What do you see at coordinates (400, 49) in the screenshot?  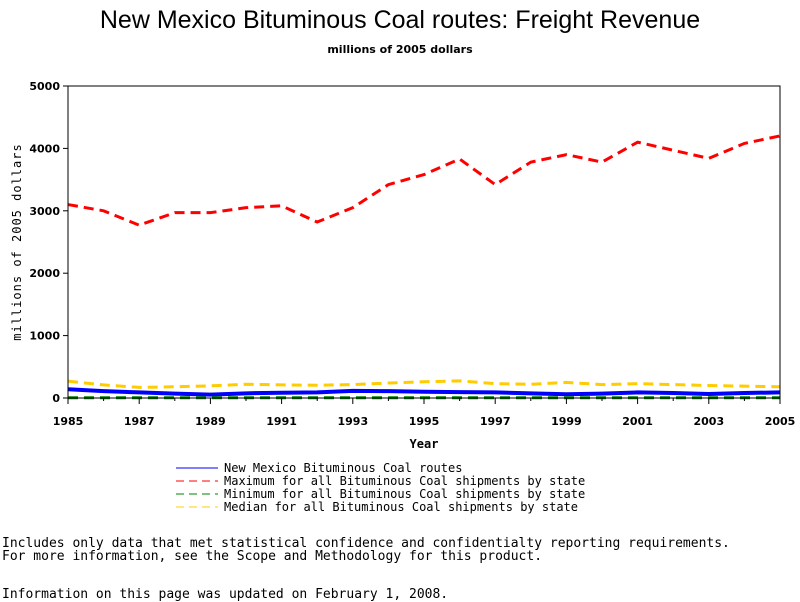 I see `chart-subtitle: millions of 2005 dollars` at bounding box center [400, 49].